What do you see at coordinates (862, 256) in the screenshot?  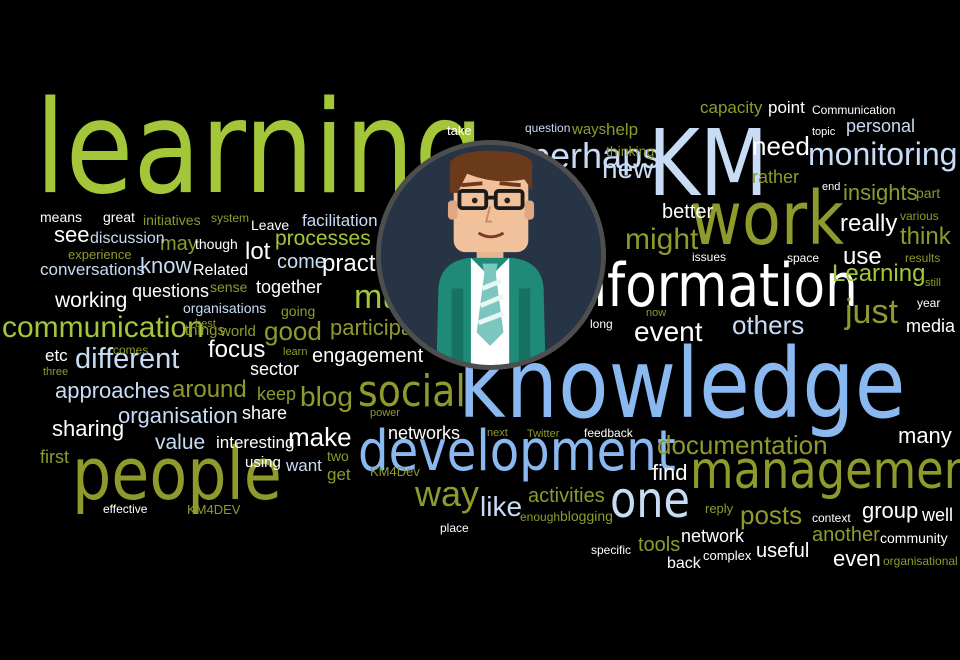 I see `word-use: use` at bounding box center [862, 256].